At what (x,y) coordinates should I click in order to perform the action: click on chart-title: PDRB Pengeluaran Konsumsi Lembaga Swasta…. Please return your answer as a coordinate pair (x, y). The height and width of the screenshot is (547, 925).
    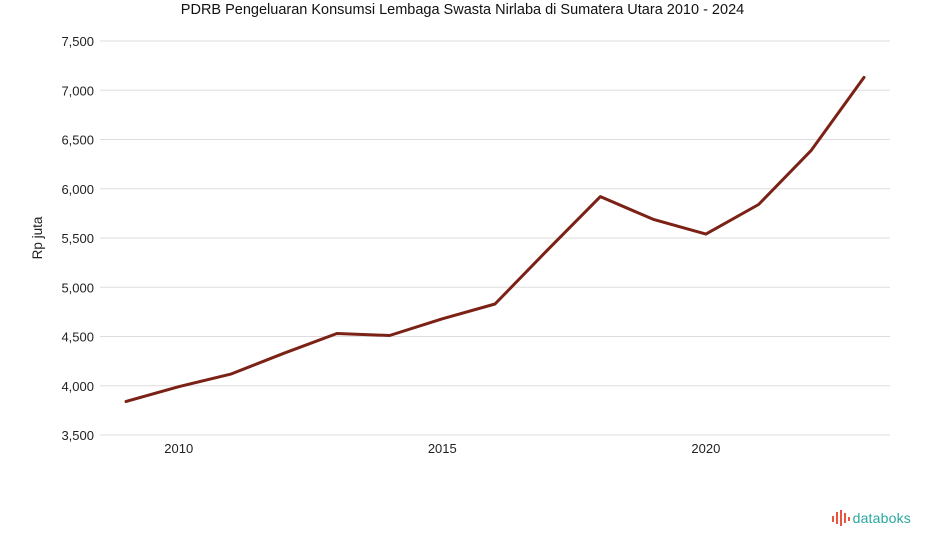
    Looking at the image, I should click on (462, 10).